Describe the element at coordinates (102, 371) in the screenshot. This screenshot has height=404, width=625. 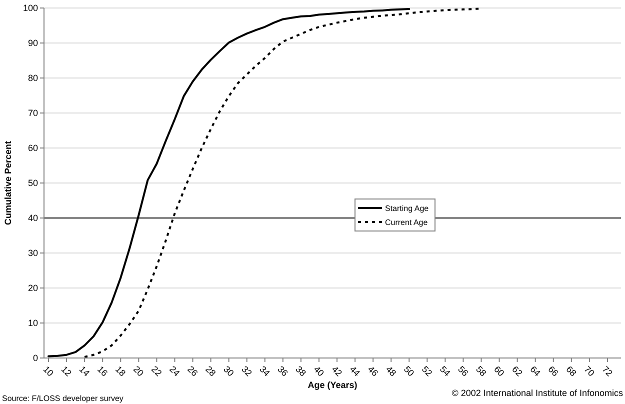
I see `x-tick-label: 16` at that location.